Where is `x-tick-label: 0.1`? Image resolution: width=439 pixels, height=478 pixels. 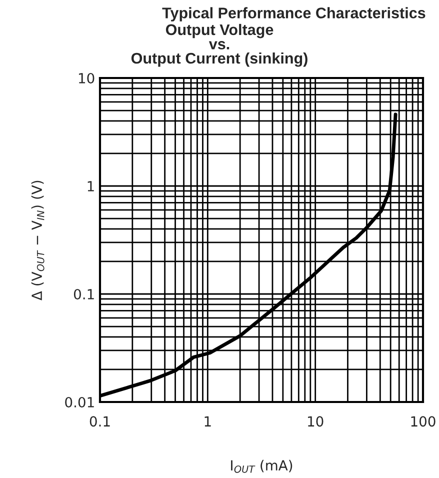 x-tick-label: 0.1 is located at coordinates (100, 421).